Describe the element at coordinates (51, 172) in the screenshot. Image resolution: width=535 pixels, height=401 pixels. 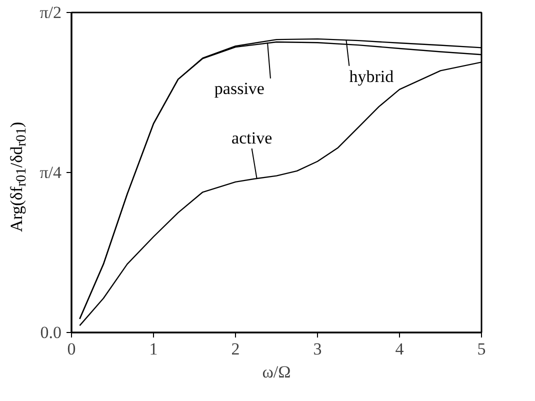
I see `y-tick-label: π/4` at that location.